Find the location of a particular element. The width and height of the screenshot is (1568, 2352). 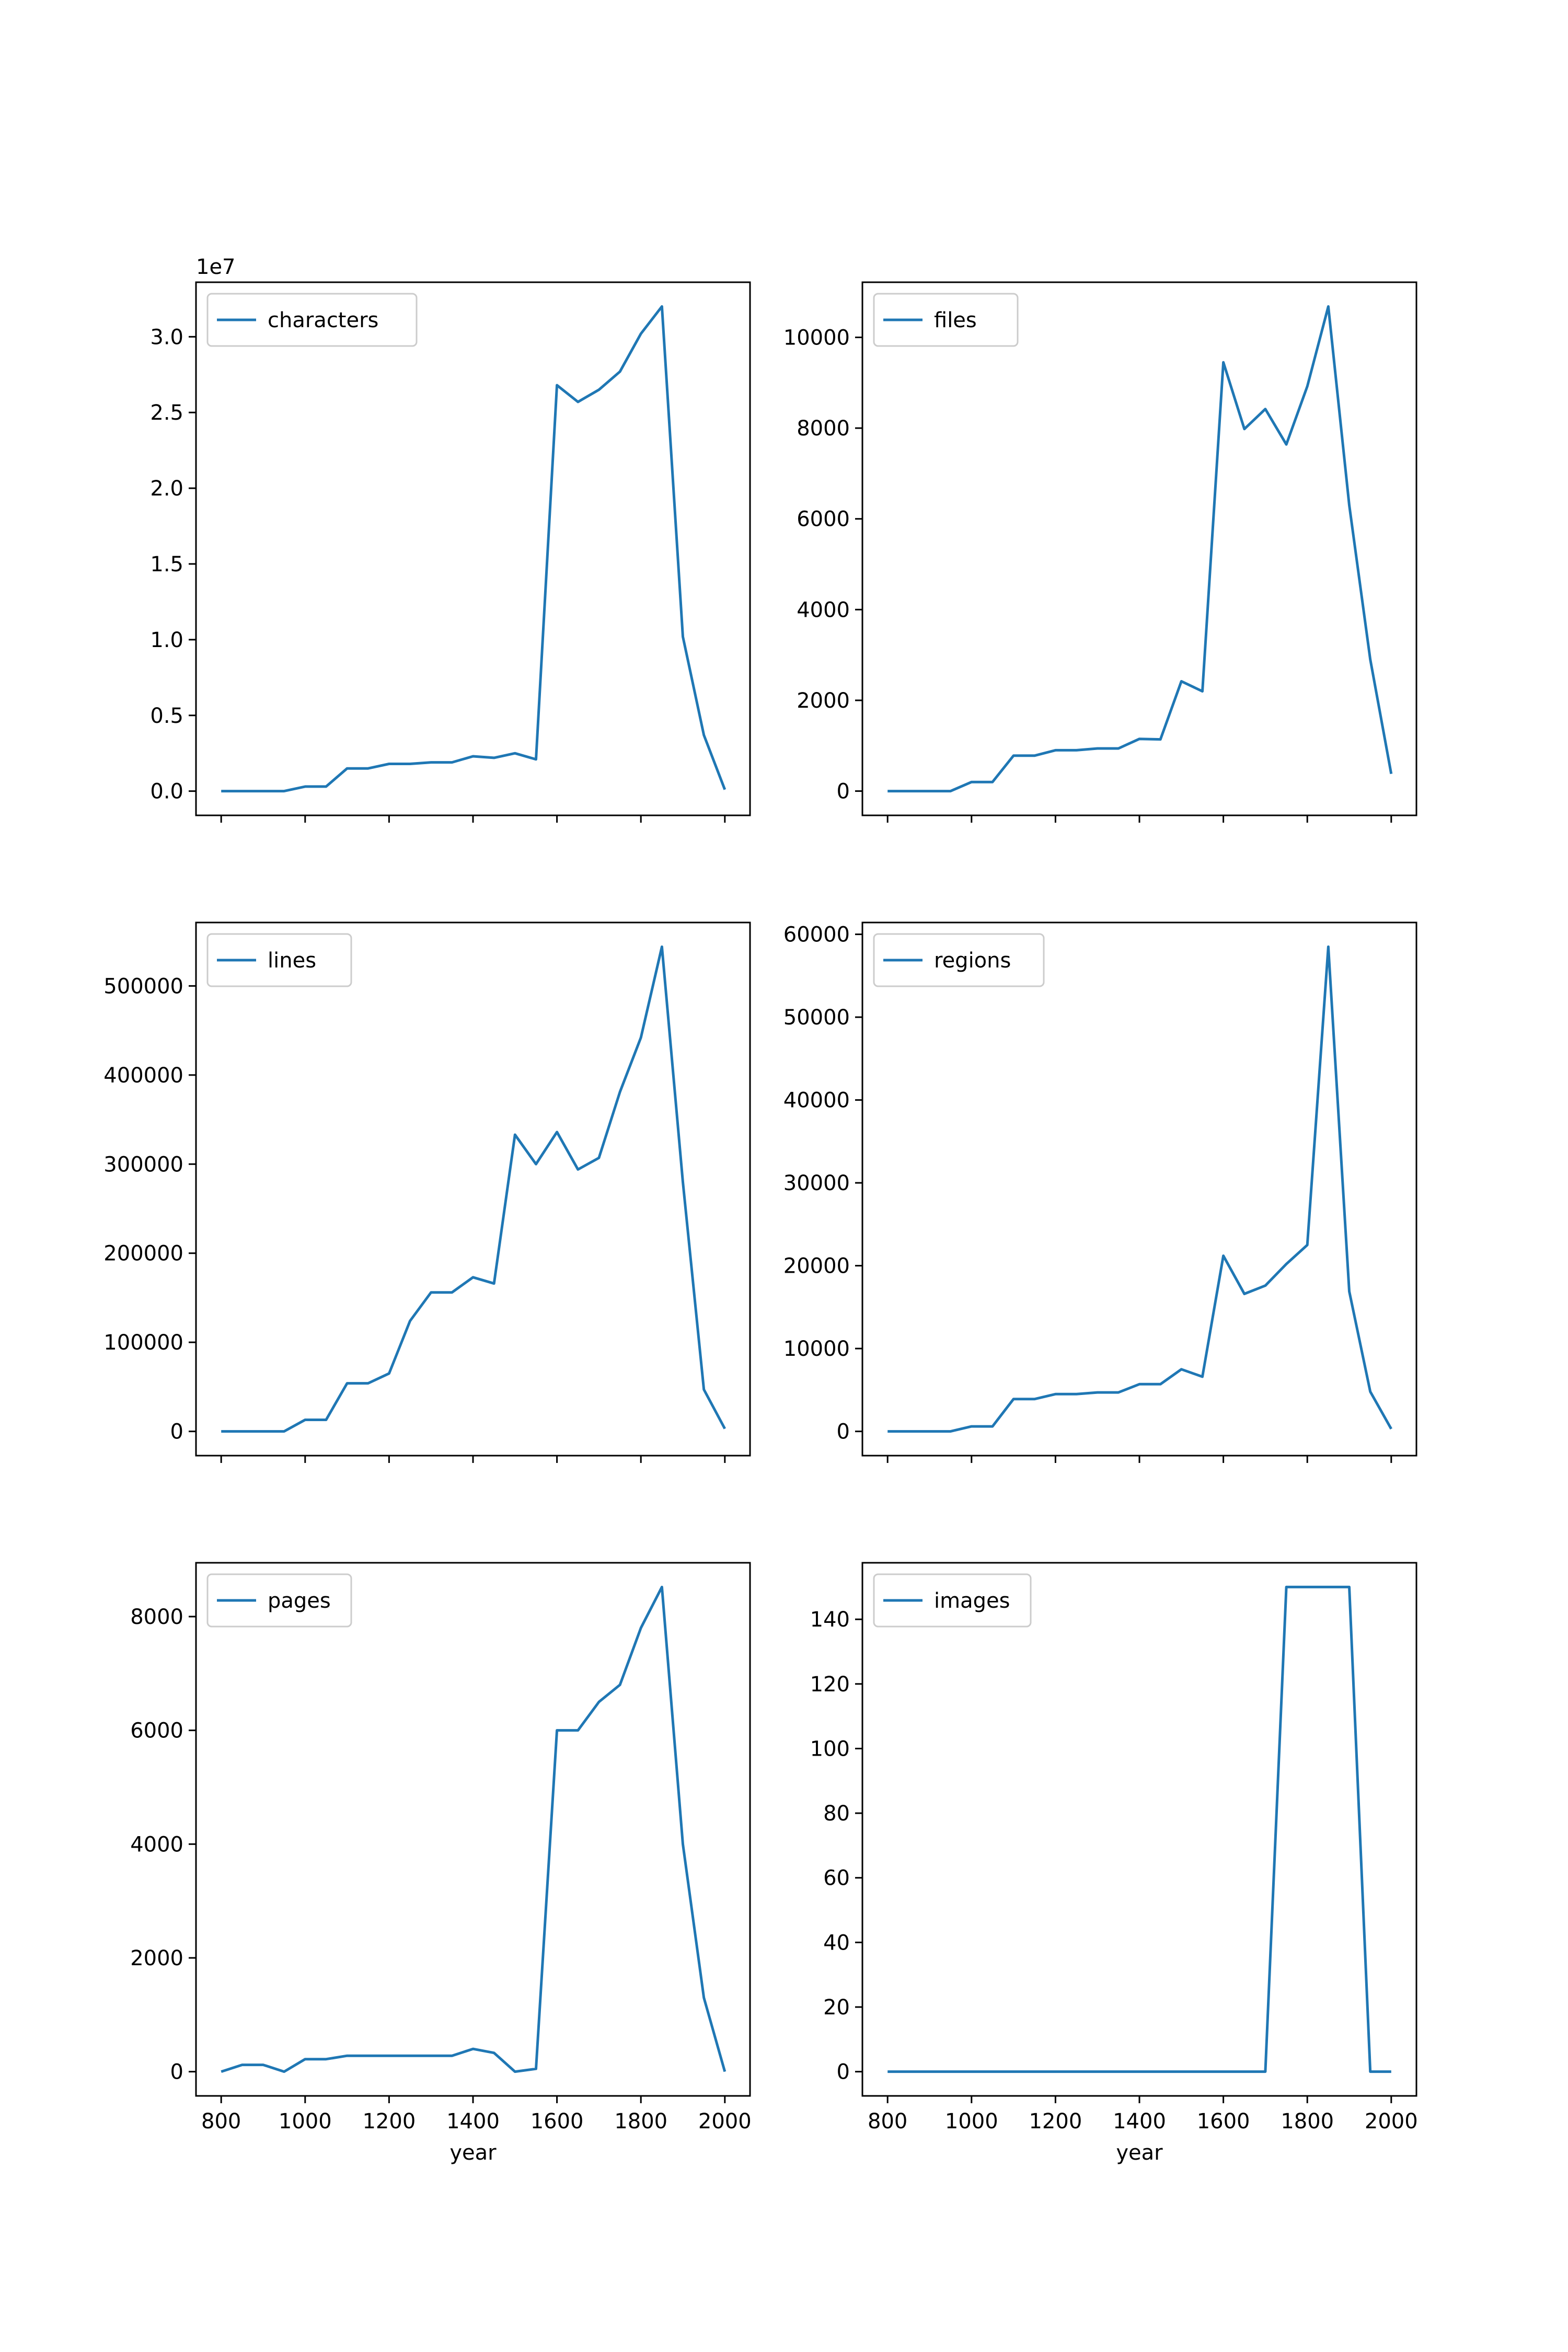

series-line-regions is located at coordinates (1139, 1189).